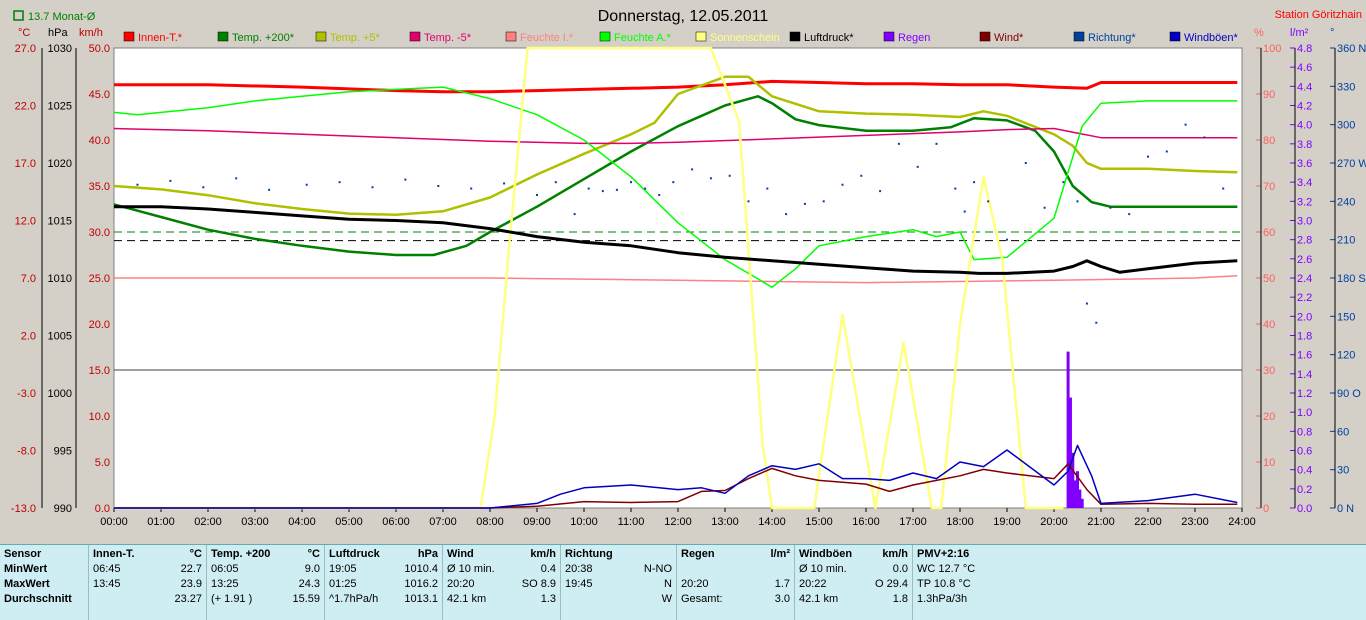  What do you see at coordinates (676, 86) in the screenshot?
I see `series-line-innen-t` at bounding box center [676, 86].